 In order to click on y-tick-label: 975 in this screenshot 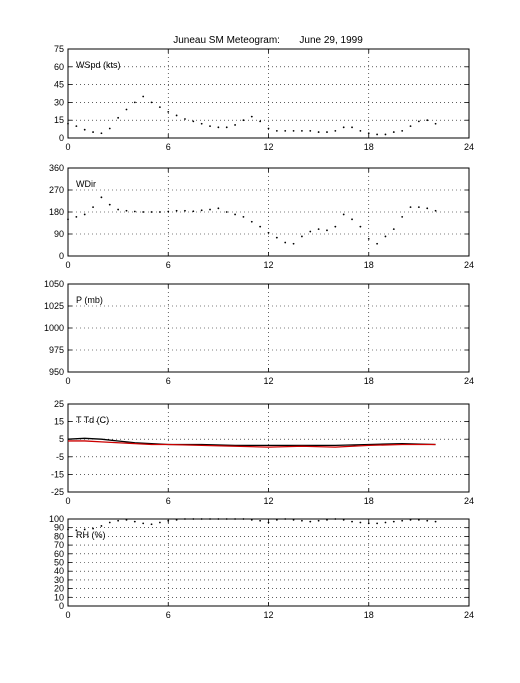, I will do `click(56, 350)`.